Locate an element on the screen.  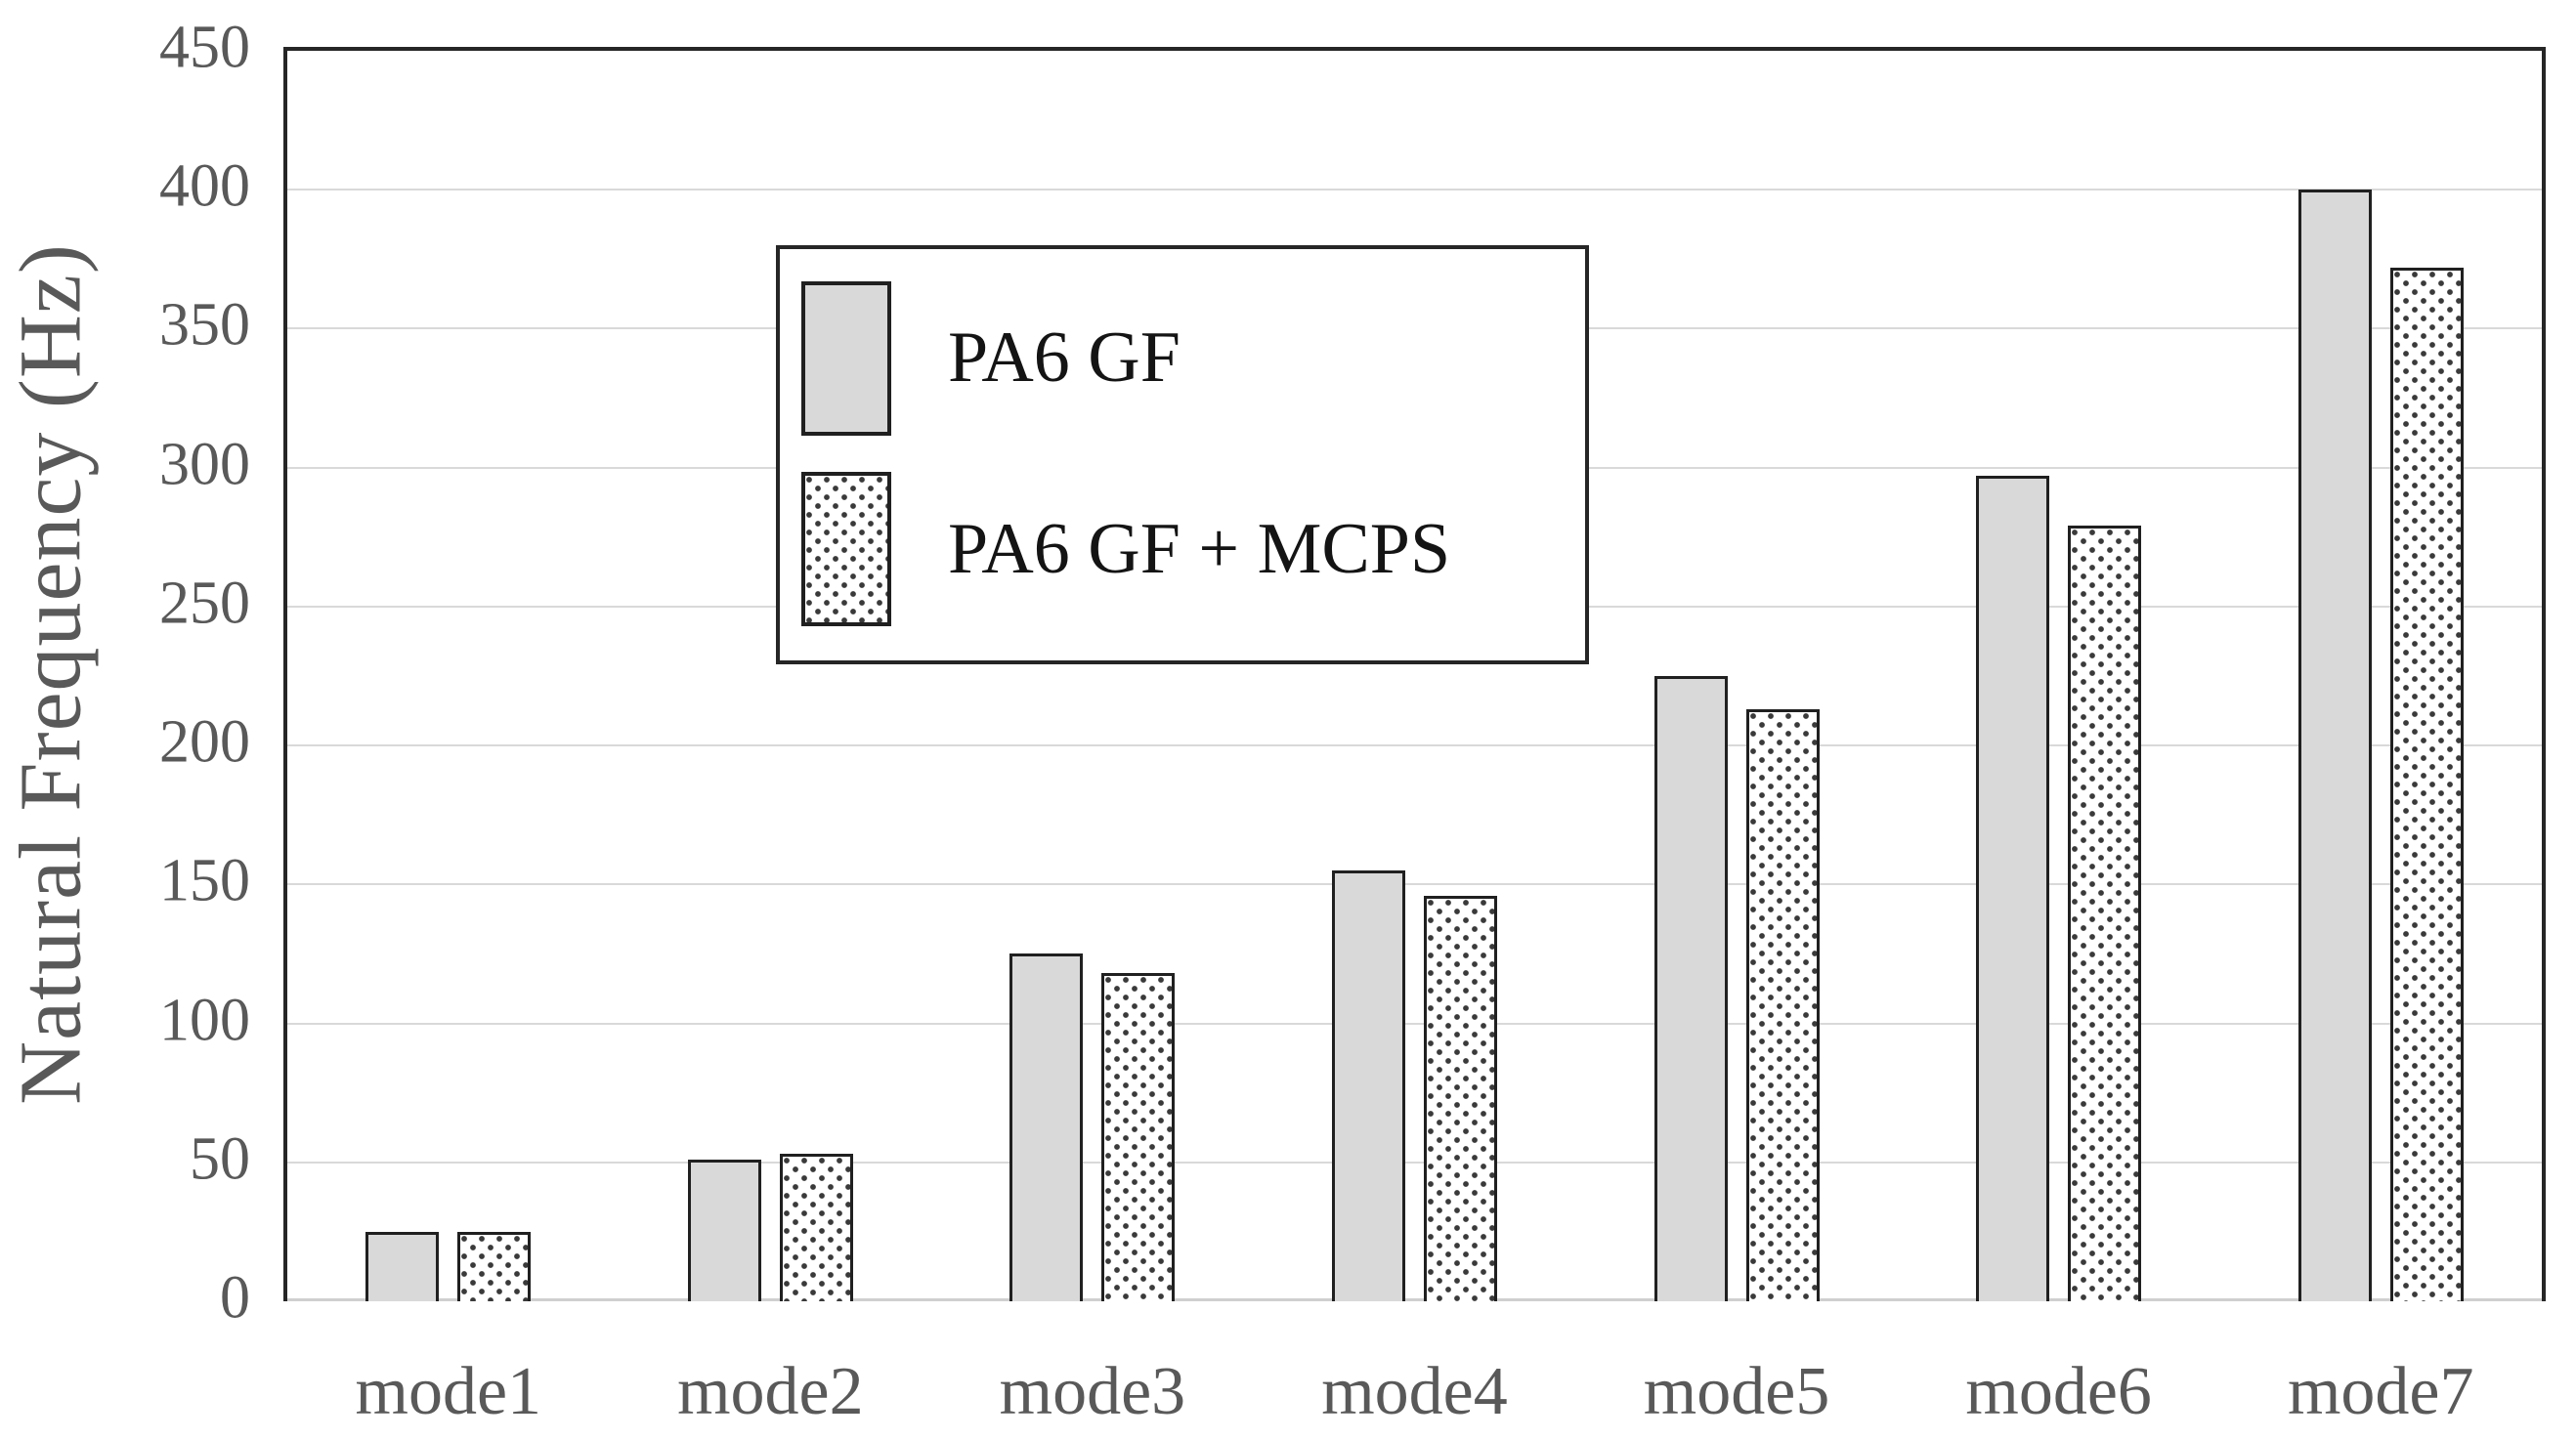
legend-item: PA6 GF is located at coordinates (1182, 358).